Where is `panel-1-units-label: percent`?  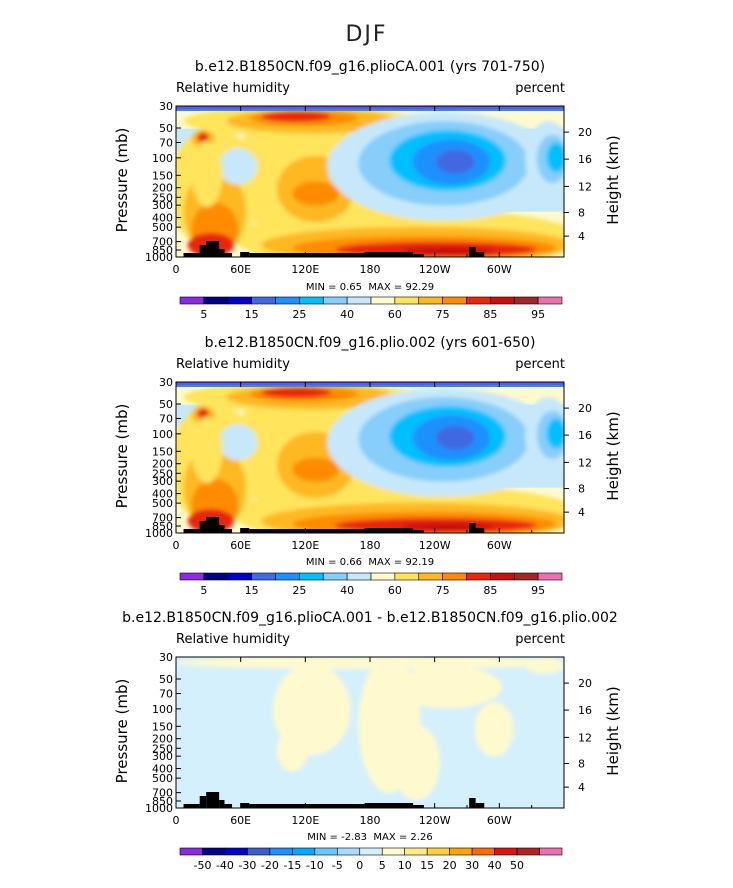
panel-1-units-label: percent is located at coordinates (540, 88).